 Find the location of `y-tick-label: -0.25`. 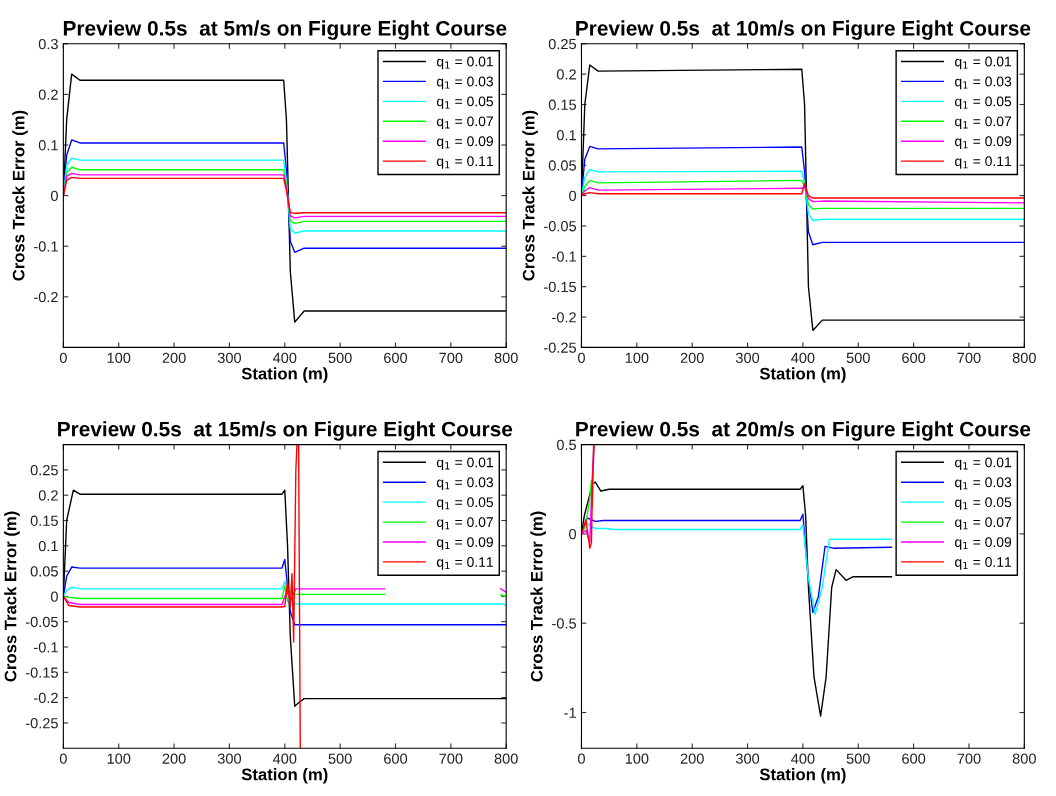

y-tick-label: -0.25 is located at coordinates (41, 723).